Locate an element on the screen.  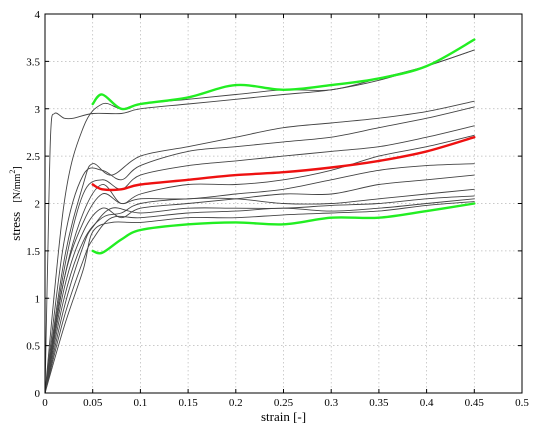
x-tick-label: 0.1 is located at coordinates (141, 403).